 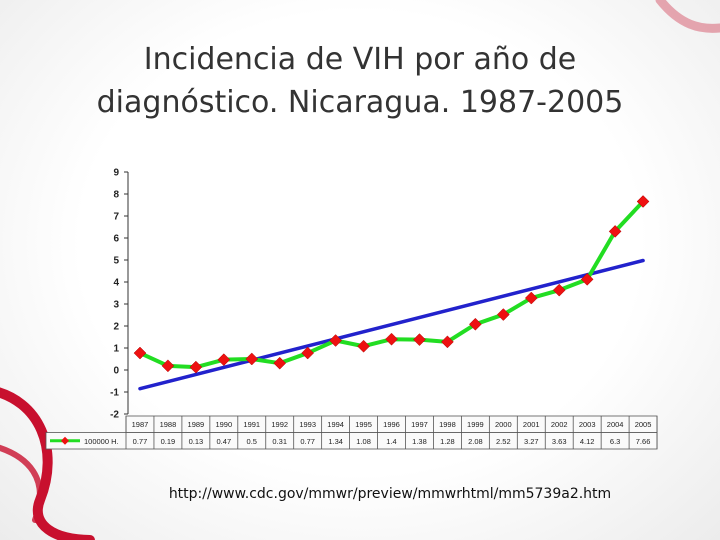 I want to click on data-point-2003, so click(x=587, y=279).